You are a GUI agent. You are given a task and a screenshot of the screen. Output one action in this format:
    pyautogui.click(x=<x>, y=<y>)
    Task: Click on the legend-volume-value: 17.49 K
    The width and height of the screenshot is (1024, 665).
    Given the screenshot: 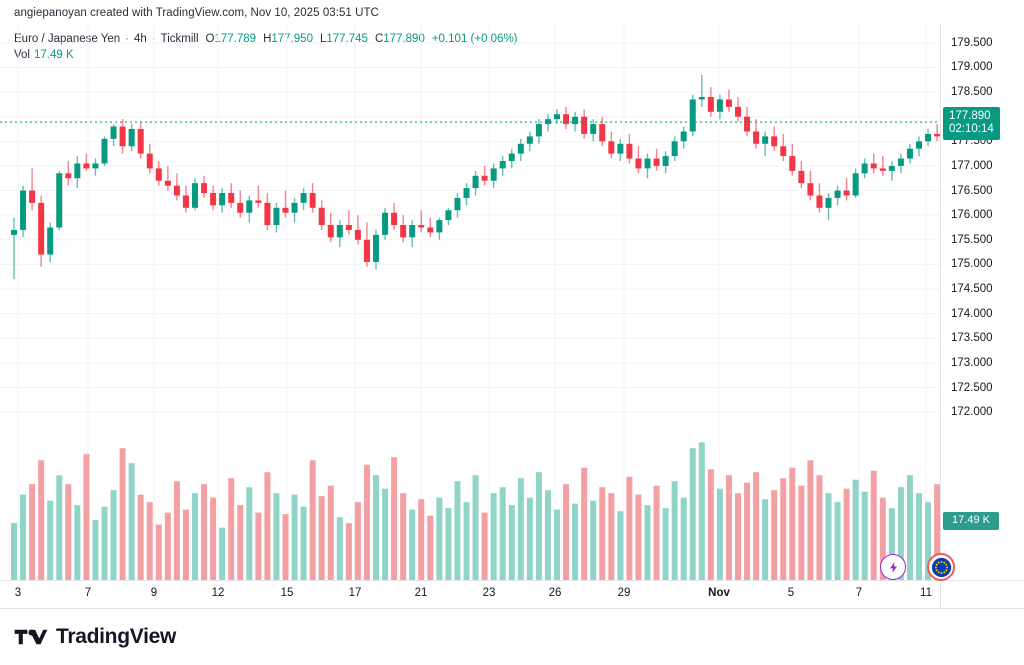 What is the action you would take?
    pyautogui.click(x=54, y=55)
    